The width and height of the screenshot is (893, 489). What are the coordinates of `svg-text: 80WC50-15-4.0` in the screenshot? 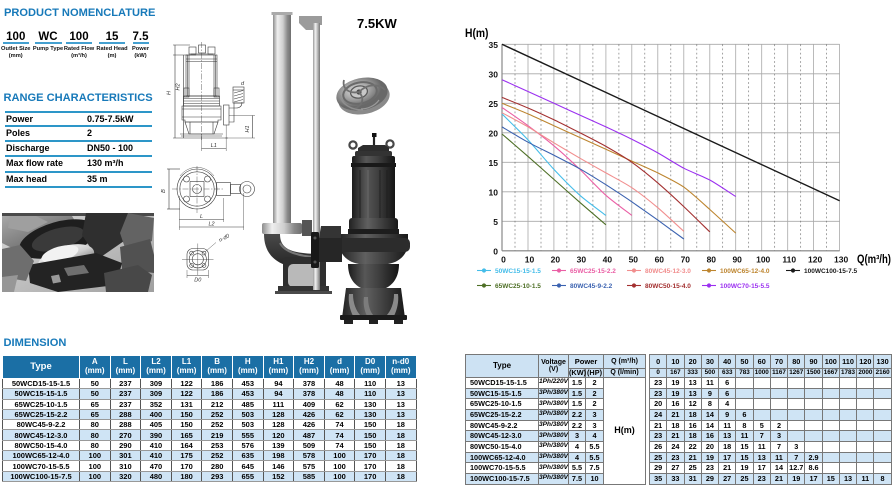 It's located at (668, 286).